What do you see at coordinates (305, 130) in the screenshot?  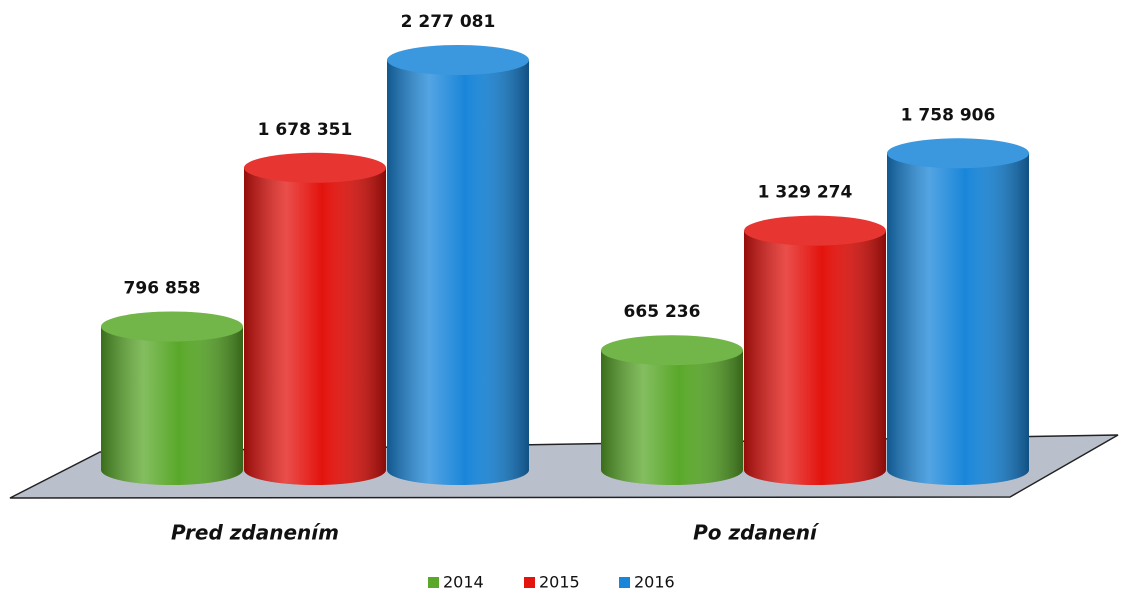 I see `value-label: 1 678 351` at bounding box center [305, 130].